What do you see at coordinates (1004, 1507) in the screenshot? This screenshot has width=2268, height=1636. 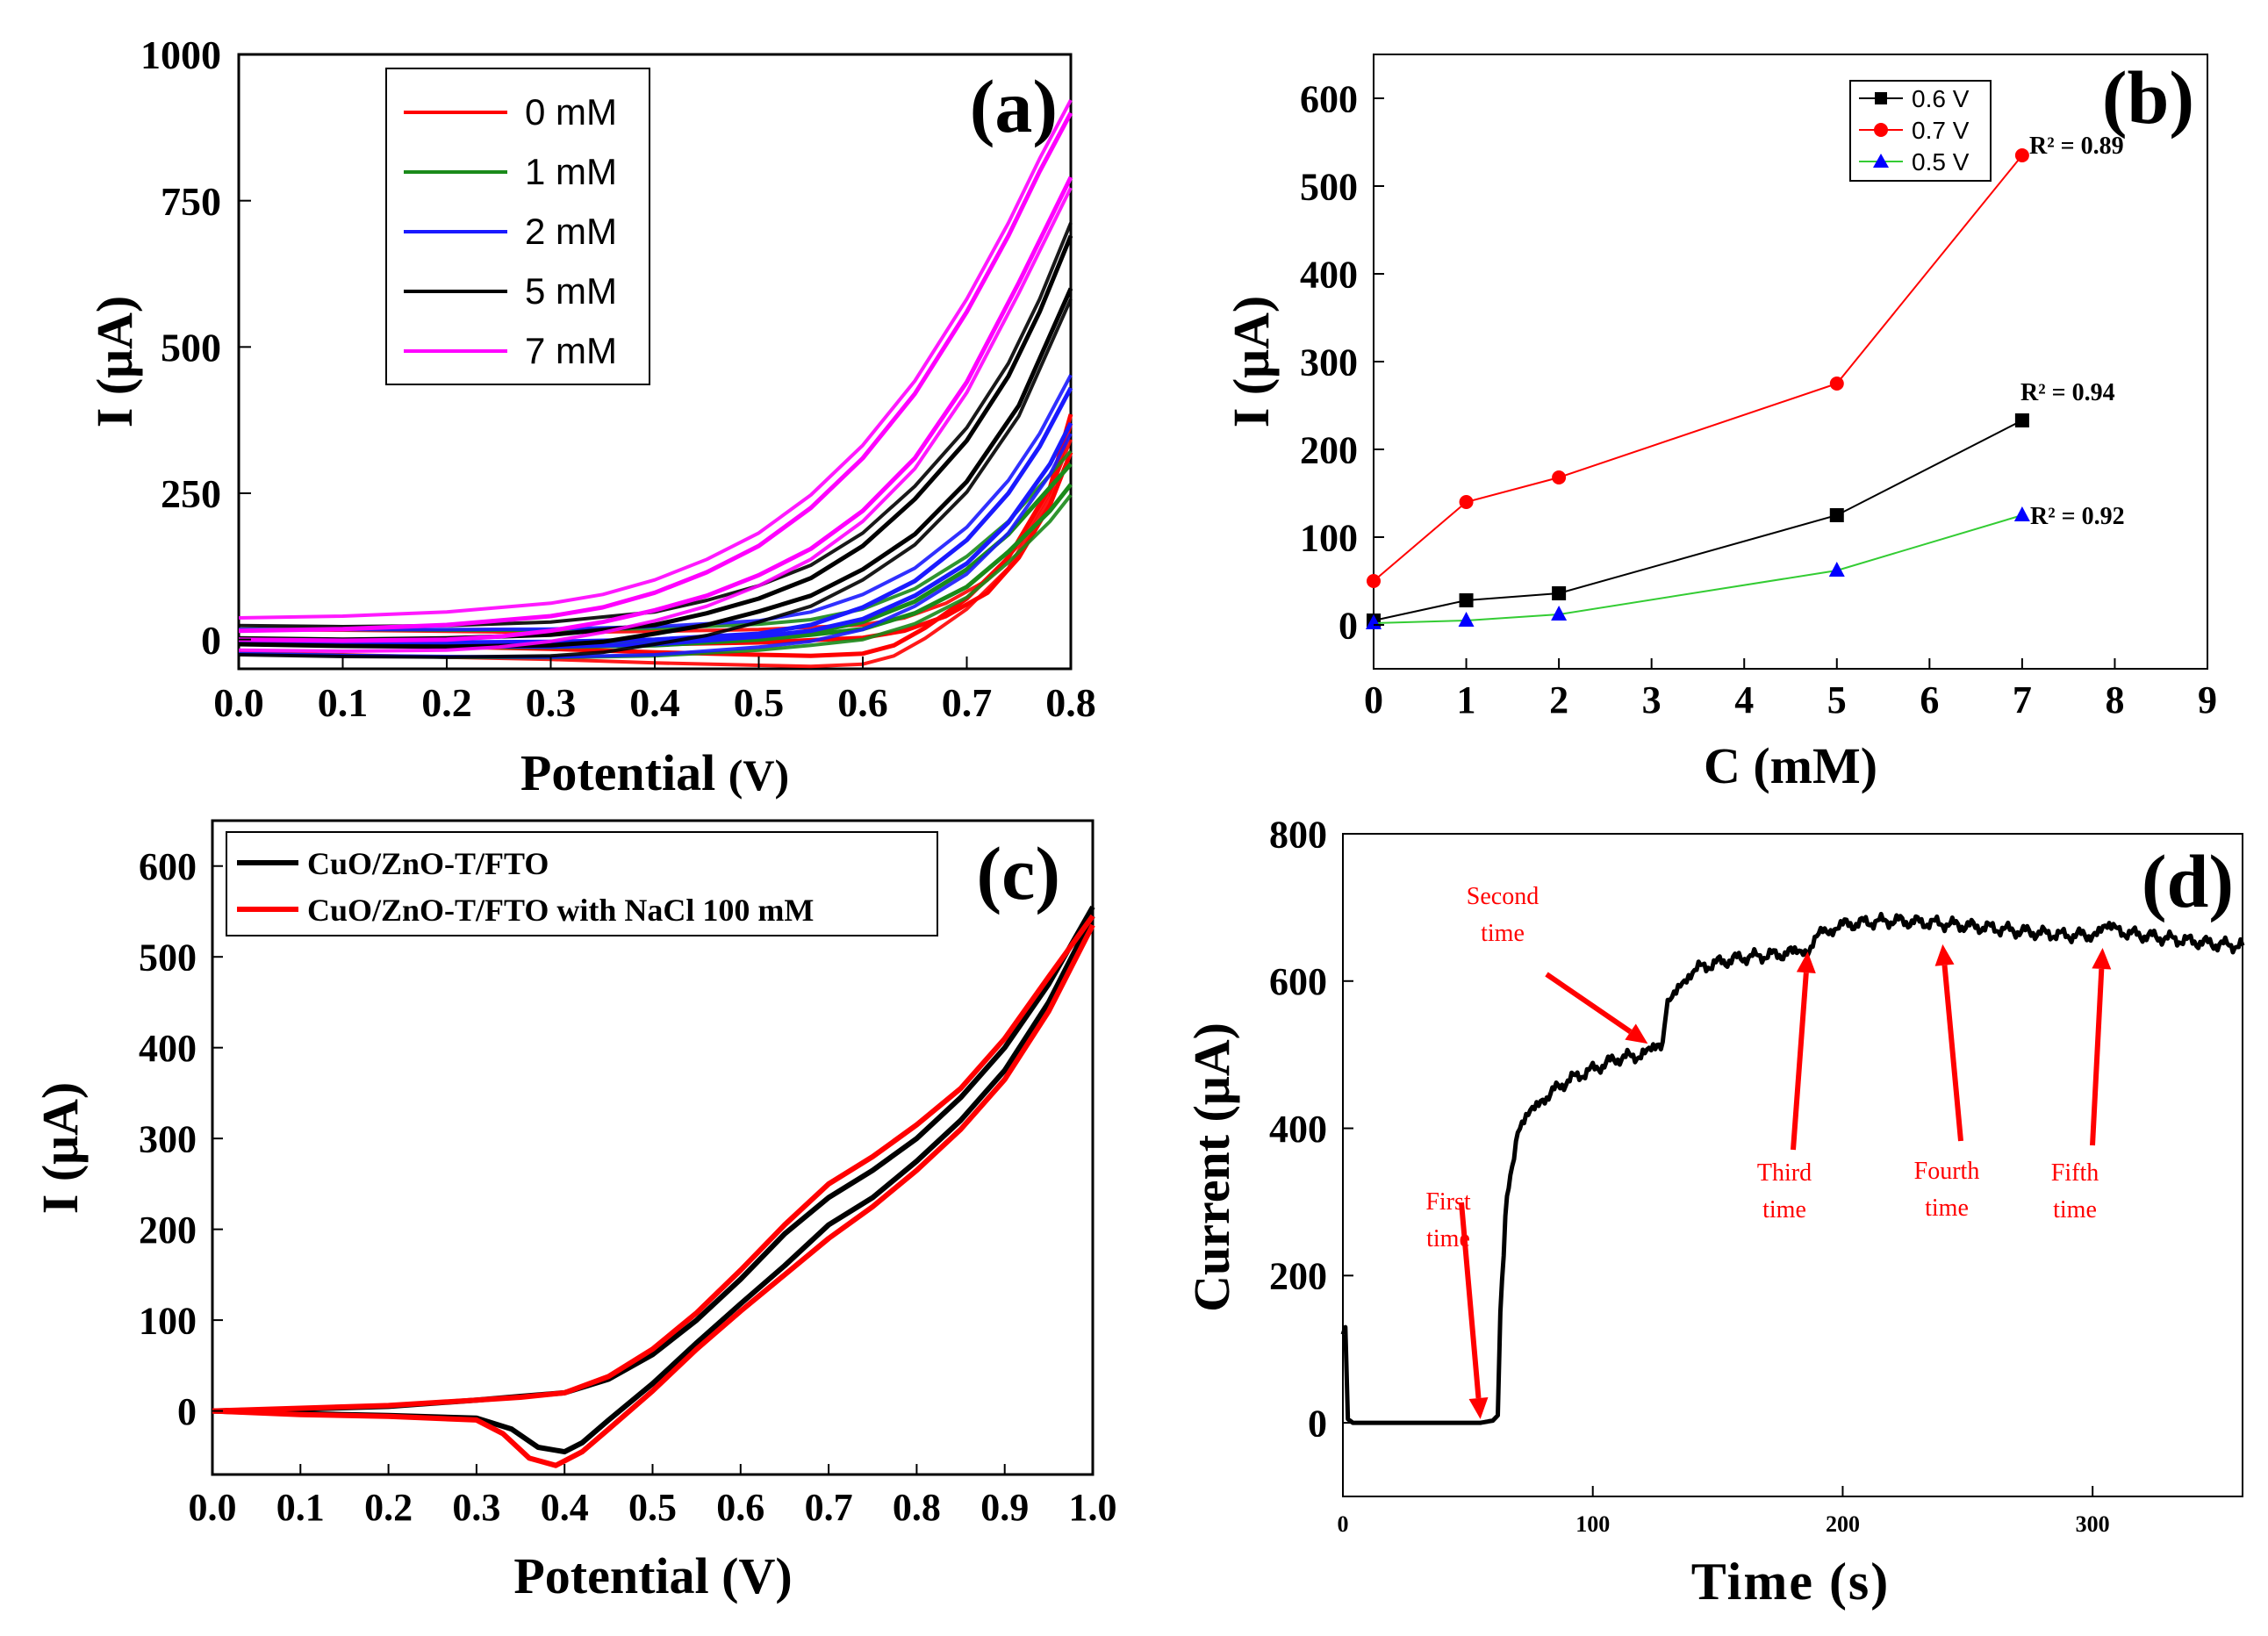 I see `x-tick-label: 0.9` at bounding box center [1004, 1507].